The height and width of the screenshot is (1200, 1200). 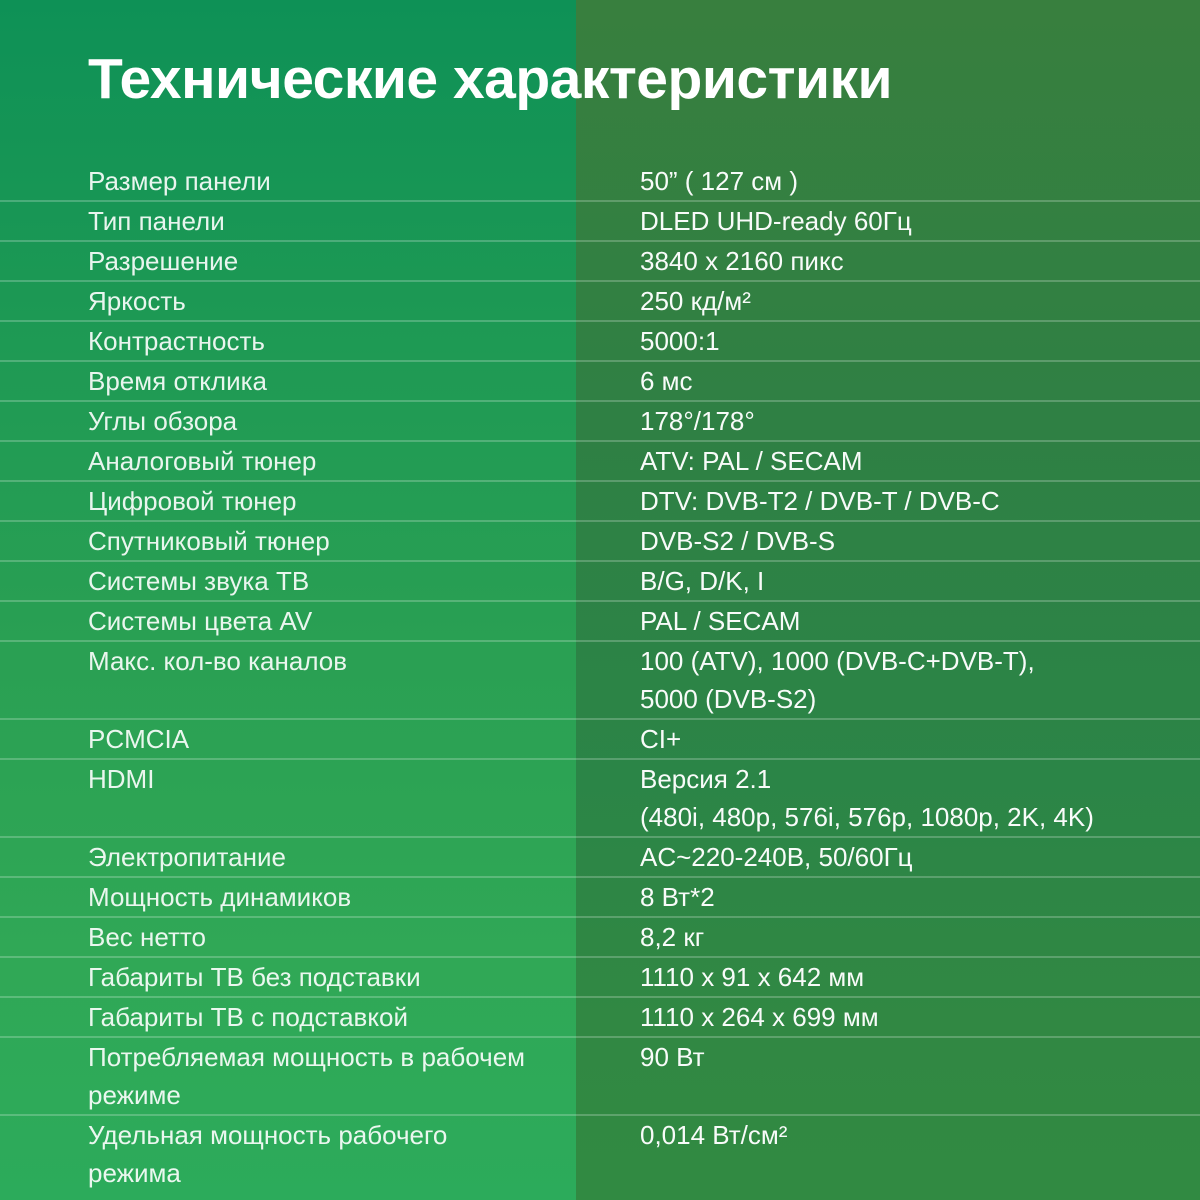 I want to click on spec-value: 178°/178°, so click(x=697, y=421).